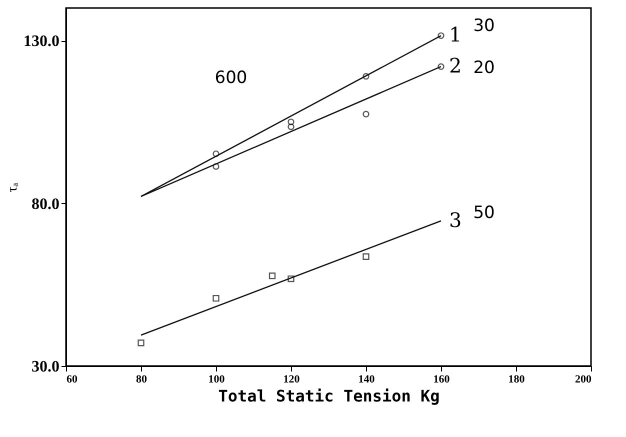 Image resolution: width=626 pixels, height=437 pixels. What do you see at coordinates (46, 204) in the screenshot?
I see `y-tick-label: 80.0` at bounding box center [46, 204].